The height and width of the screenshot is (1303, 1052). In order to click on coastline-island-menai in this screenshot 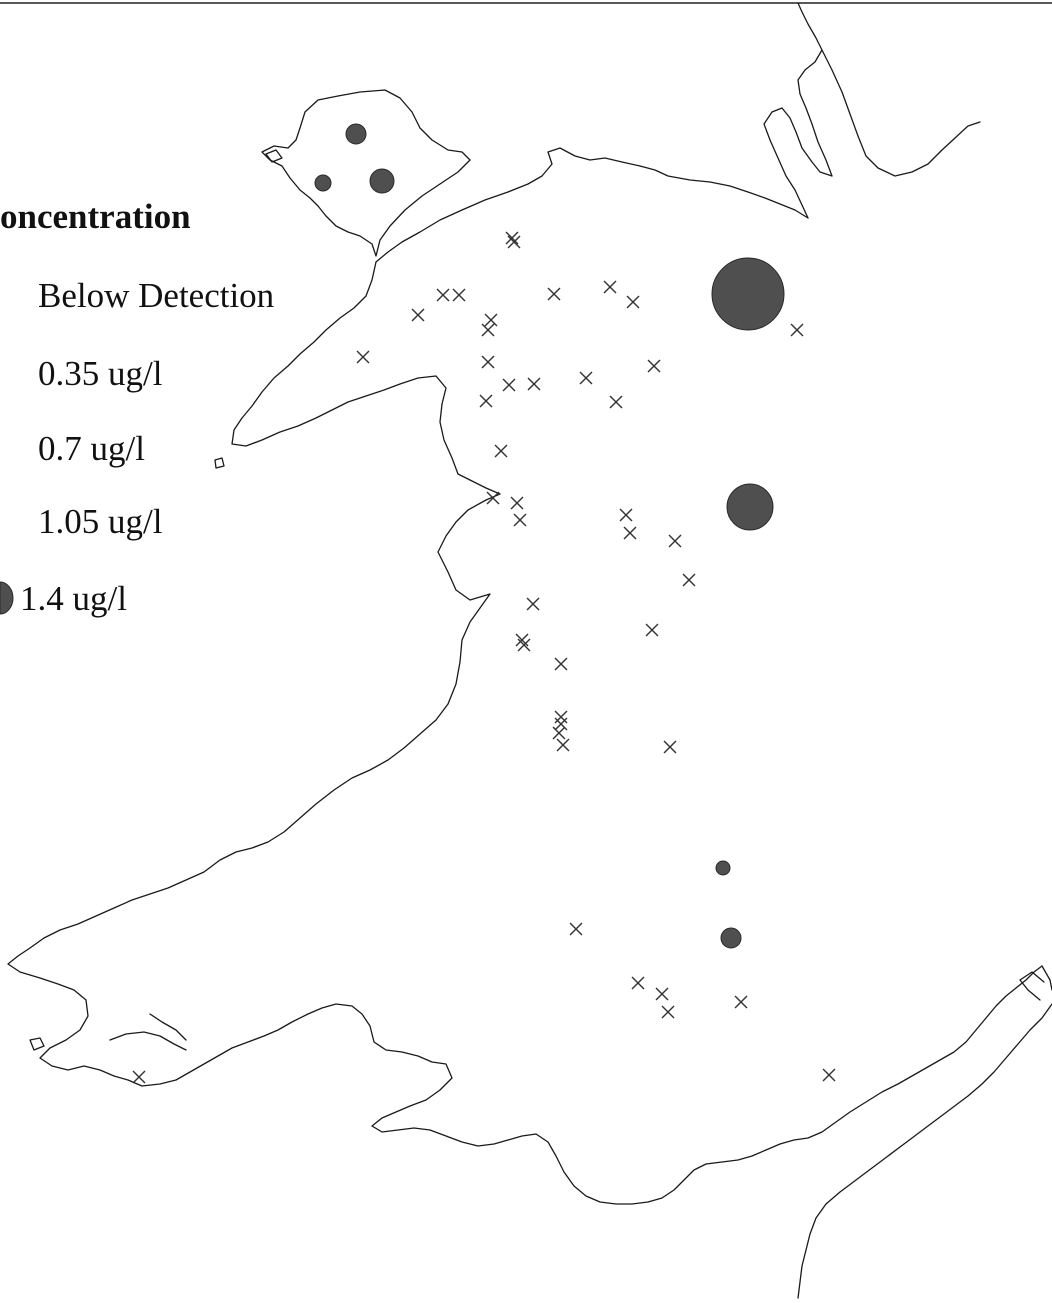, I will do `click(274, 156)`.